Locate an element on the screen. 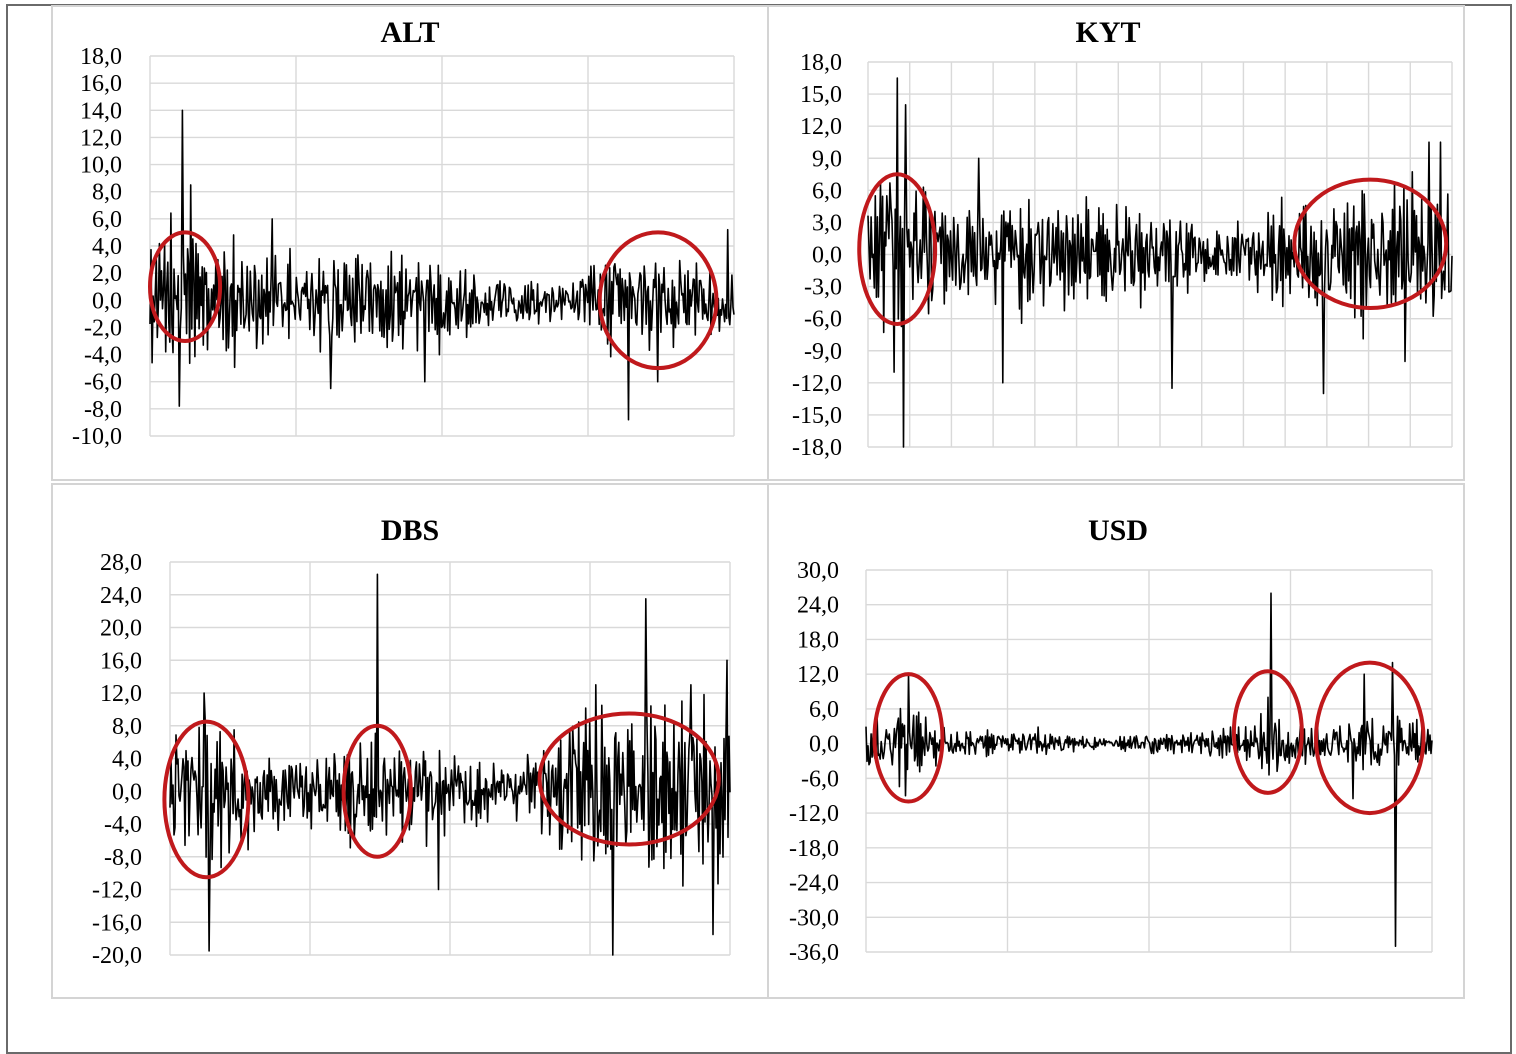  chart-title: KYT is located at coordinates (1107, 32).